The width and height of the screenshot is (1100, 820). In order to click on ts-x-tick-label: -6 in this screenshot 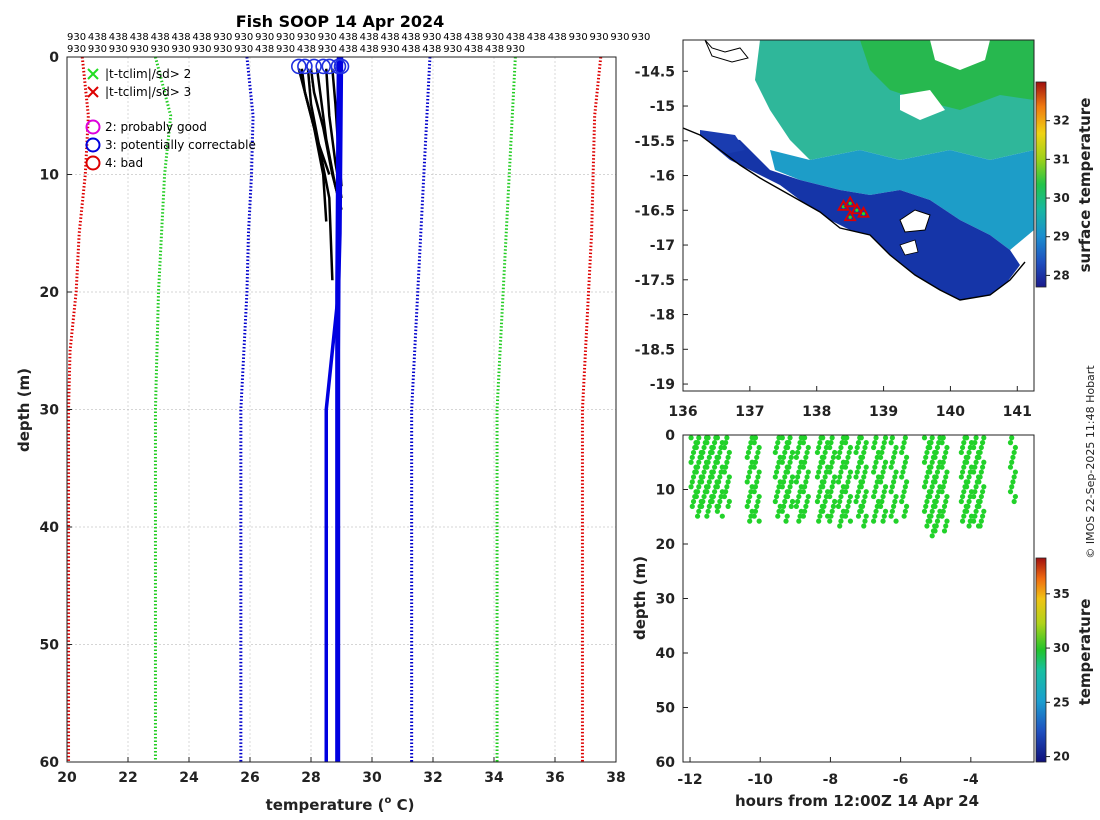, I will do `click(901, 780)`.